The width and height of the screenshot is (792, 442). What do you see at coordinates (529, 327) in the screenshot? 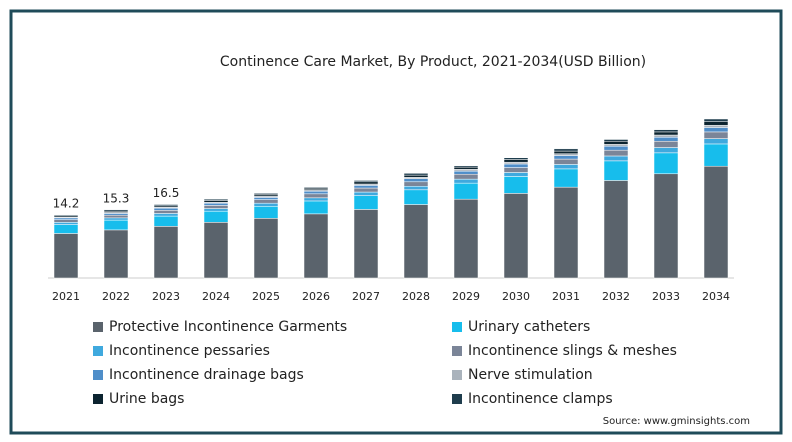
I see `legend-label: Urinary catheters` at bounding box center [529, 327].